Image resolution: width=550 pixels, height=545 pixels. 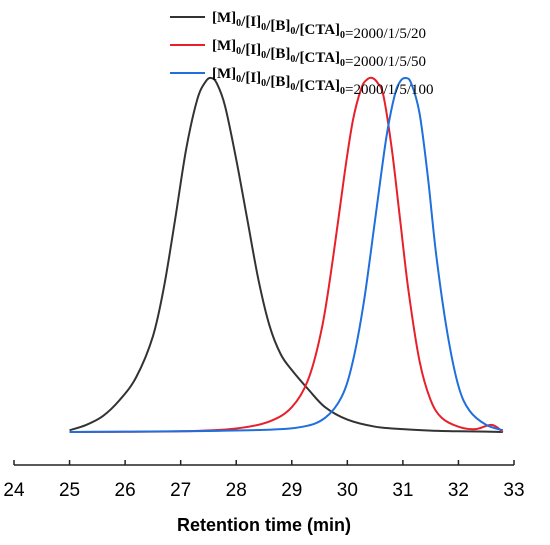 What do you see at coordinates (319, 26) in the screenshot?
I see `legend-entry-1: [M]0/[I]0/[B]0/[CTA]0=2000/1/5/20` at bounding box center [319, 26].